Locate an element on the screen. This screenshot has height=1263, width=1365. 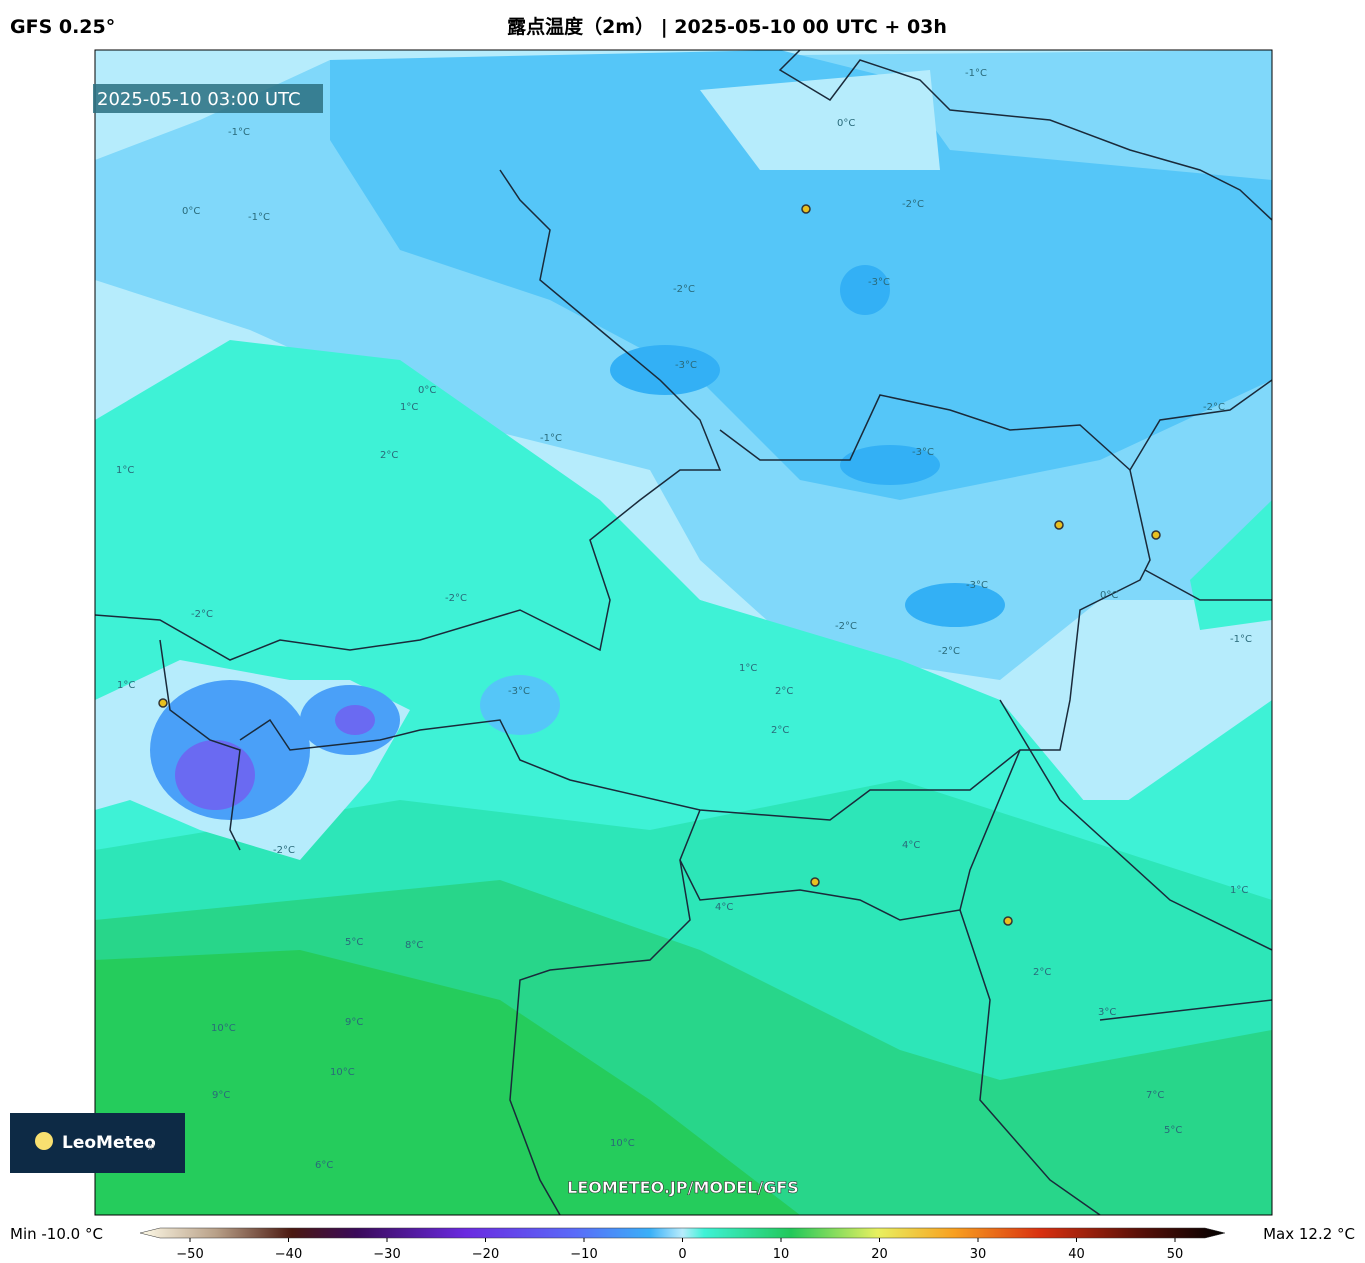
colorbar-tick-label: −20 is located at coordinates (485, 1254).